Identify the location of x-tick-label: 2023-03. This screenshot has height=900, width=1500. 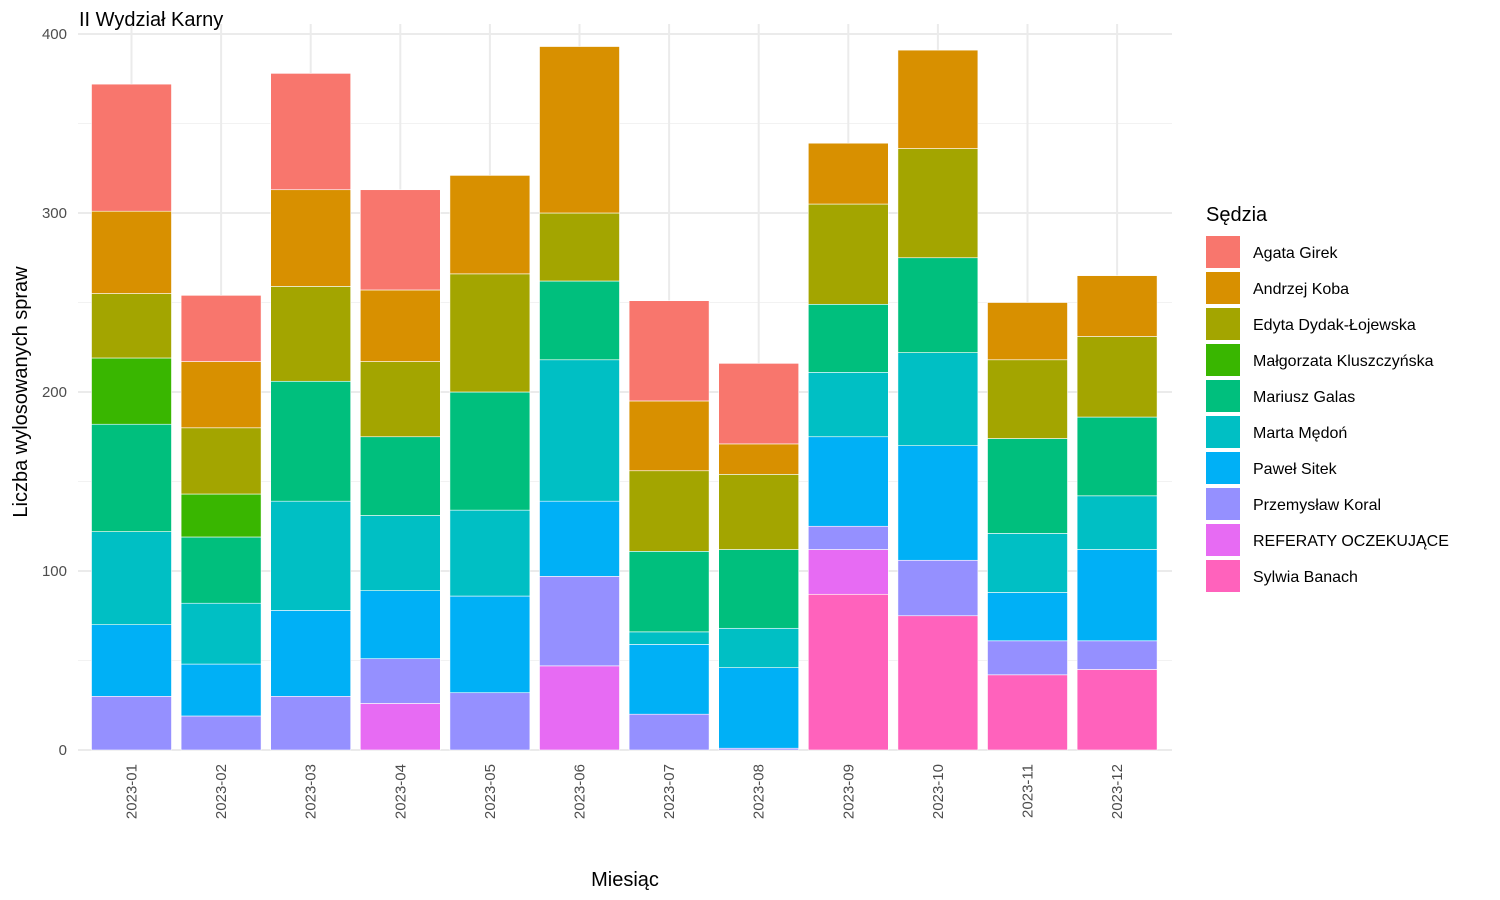
(311, 791).